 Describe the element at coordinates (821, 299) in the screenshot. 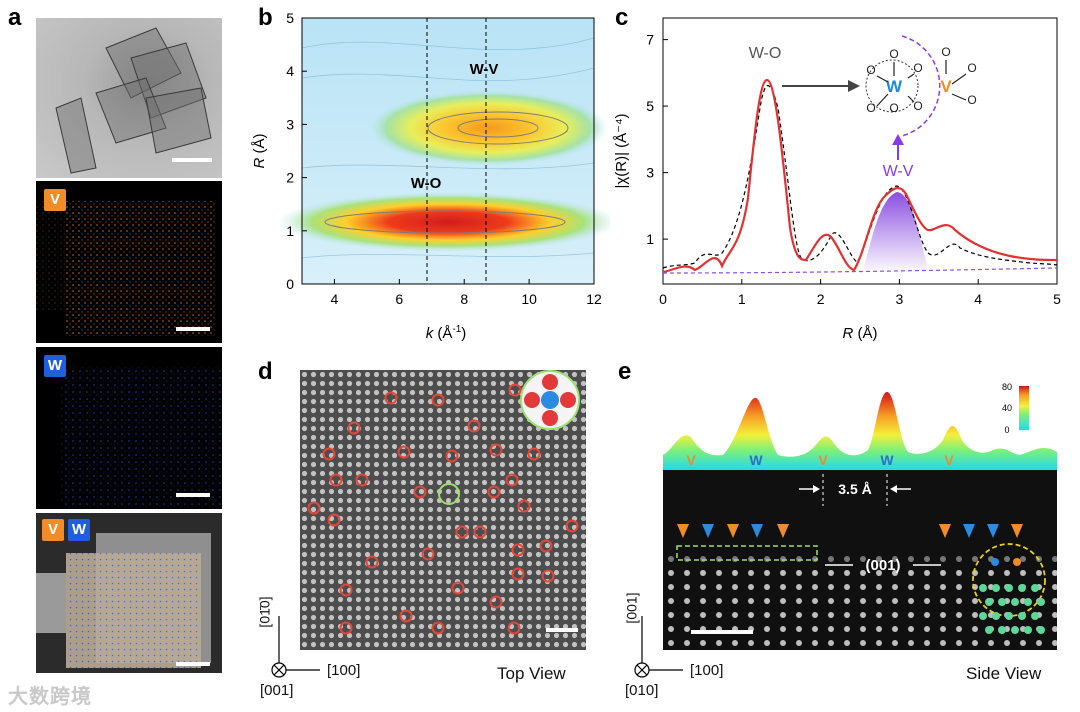

I see `x-tick-label: 2` at that location.